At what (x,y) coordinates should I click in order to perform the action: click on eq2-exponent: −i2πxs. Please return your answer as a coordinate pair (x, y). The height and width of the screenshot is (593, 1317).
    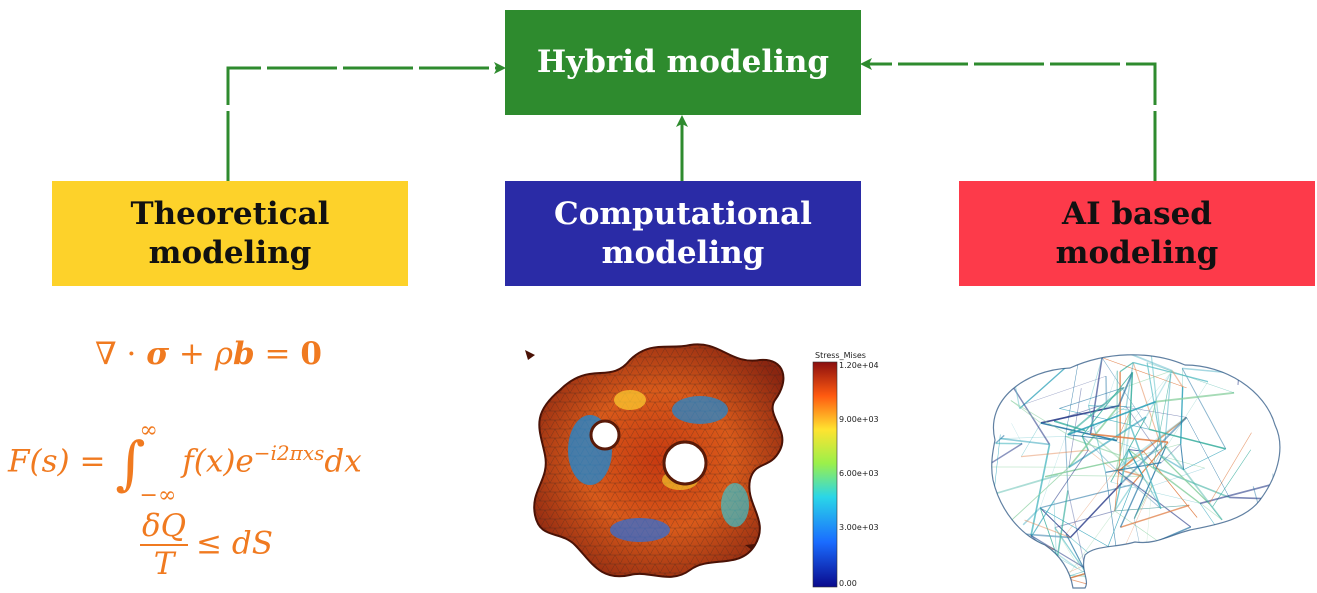
    Looking at the image, I should click on (289, 453).